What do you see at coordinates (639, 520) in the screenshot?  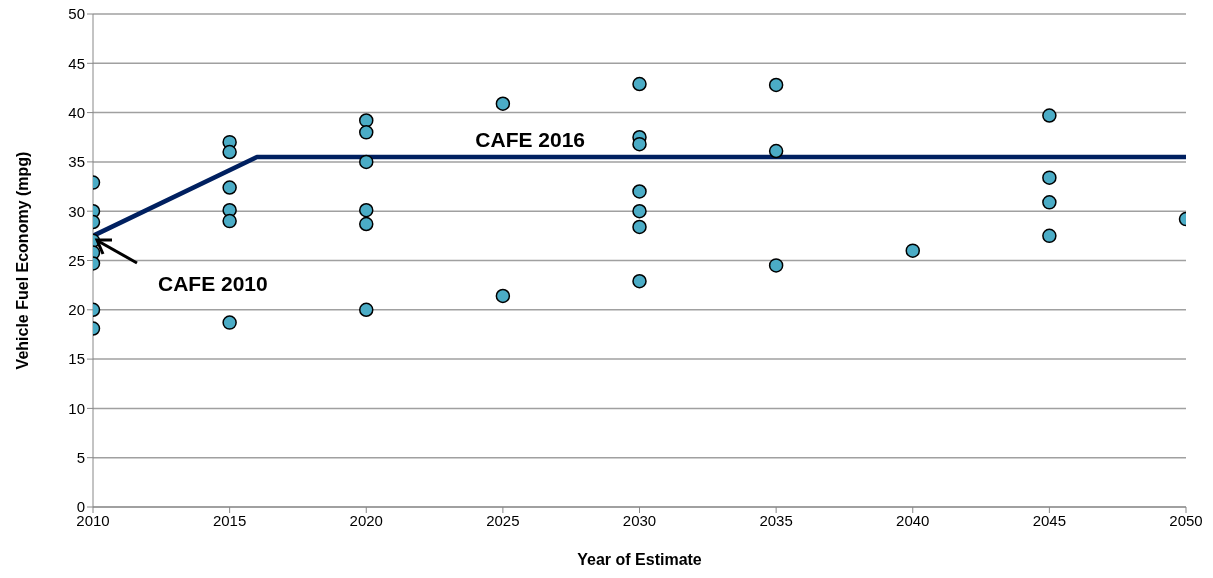 I see `x-tick-label: 2030` at bounding box center [639, 520].